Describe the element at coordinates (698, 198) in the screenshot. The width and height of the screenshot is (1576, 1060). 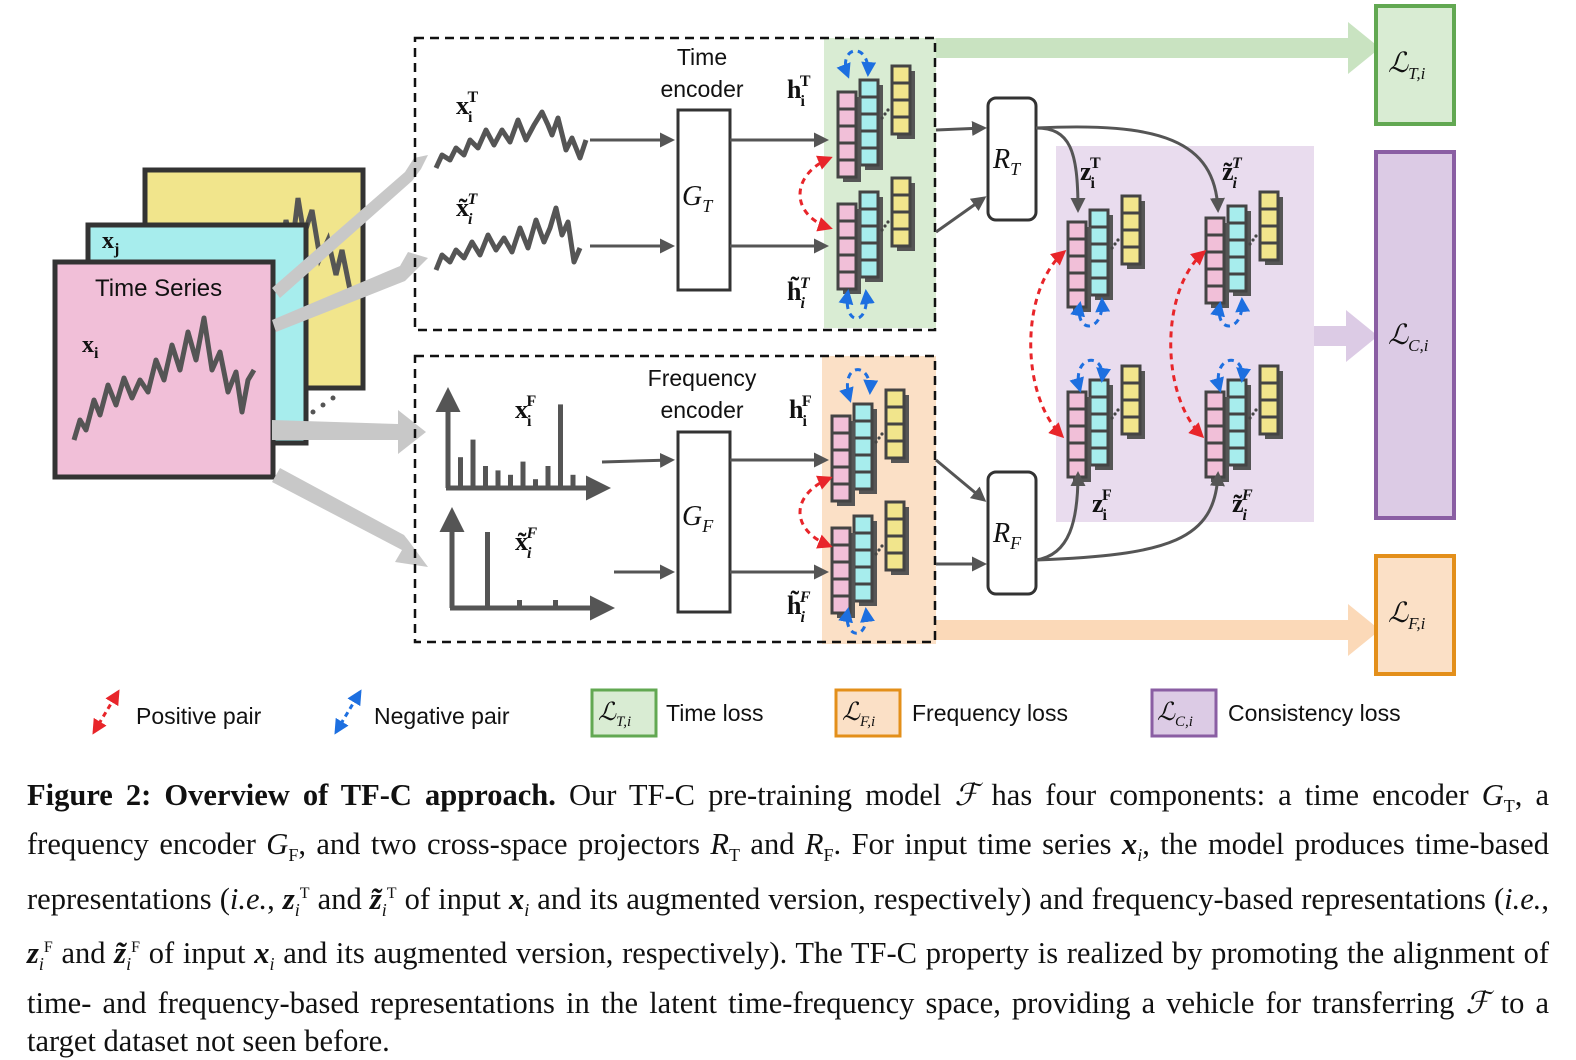
I see `gt-label: GT` at that location.